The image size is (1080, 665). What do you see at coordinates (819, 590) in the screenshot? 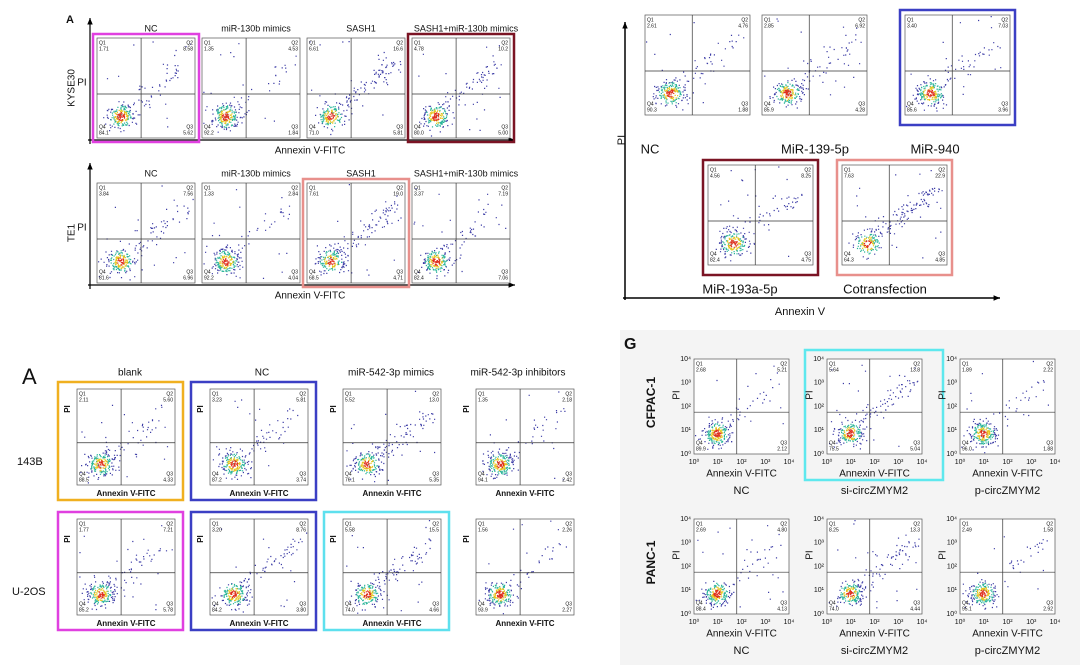
I see `y-tick-label: 10¹` at bounding box center [819, 590].